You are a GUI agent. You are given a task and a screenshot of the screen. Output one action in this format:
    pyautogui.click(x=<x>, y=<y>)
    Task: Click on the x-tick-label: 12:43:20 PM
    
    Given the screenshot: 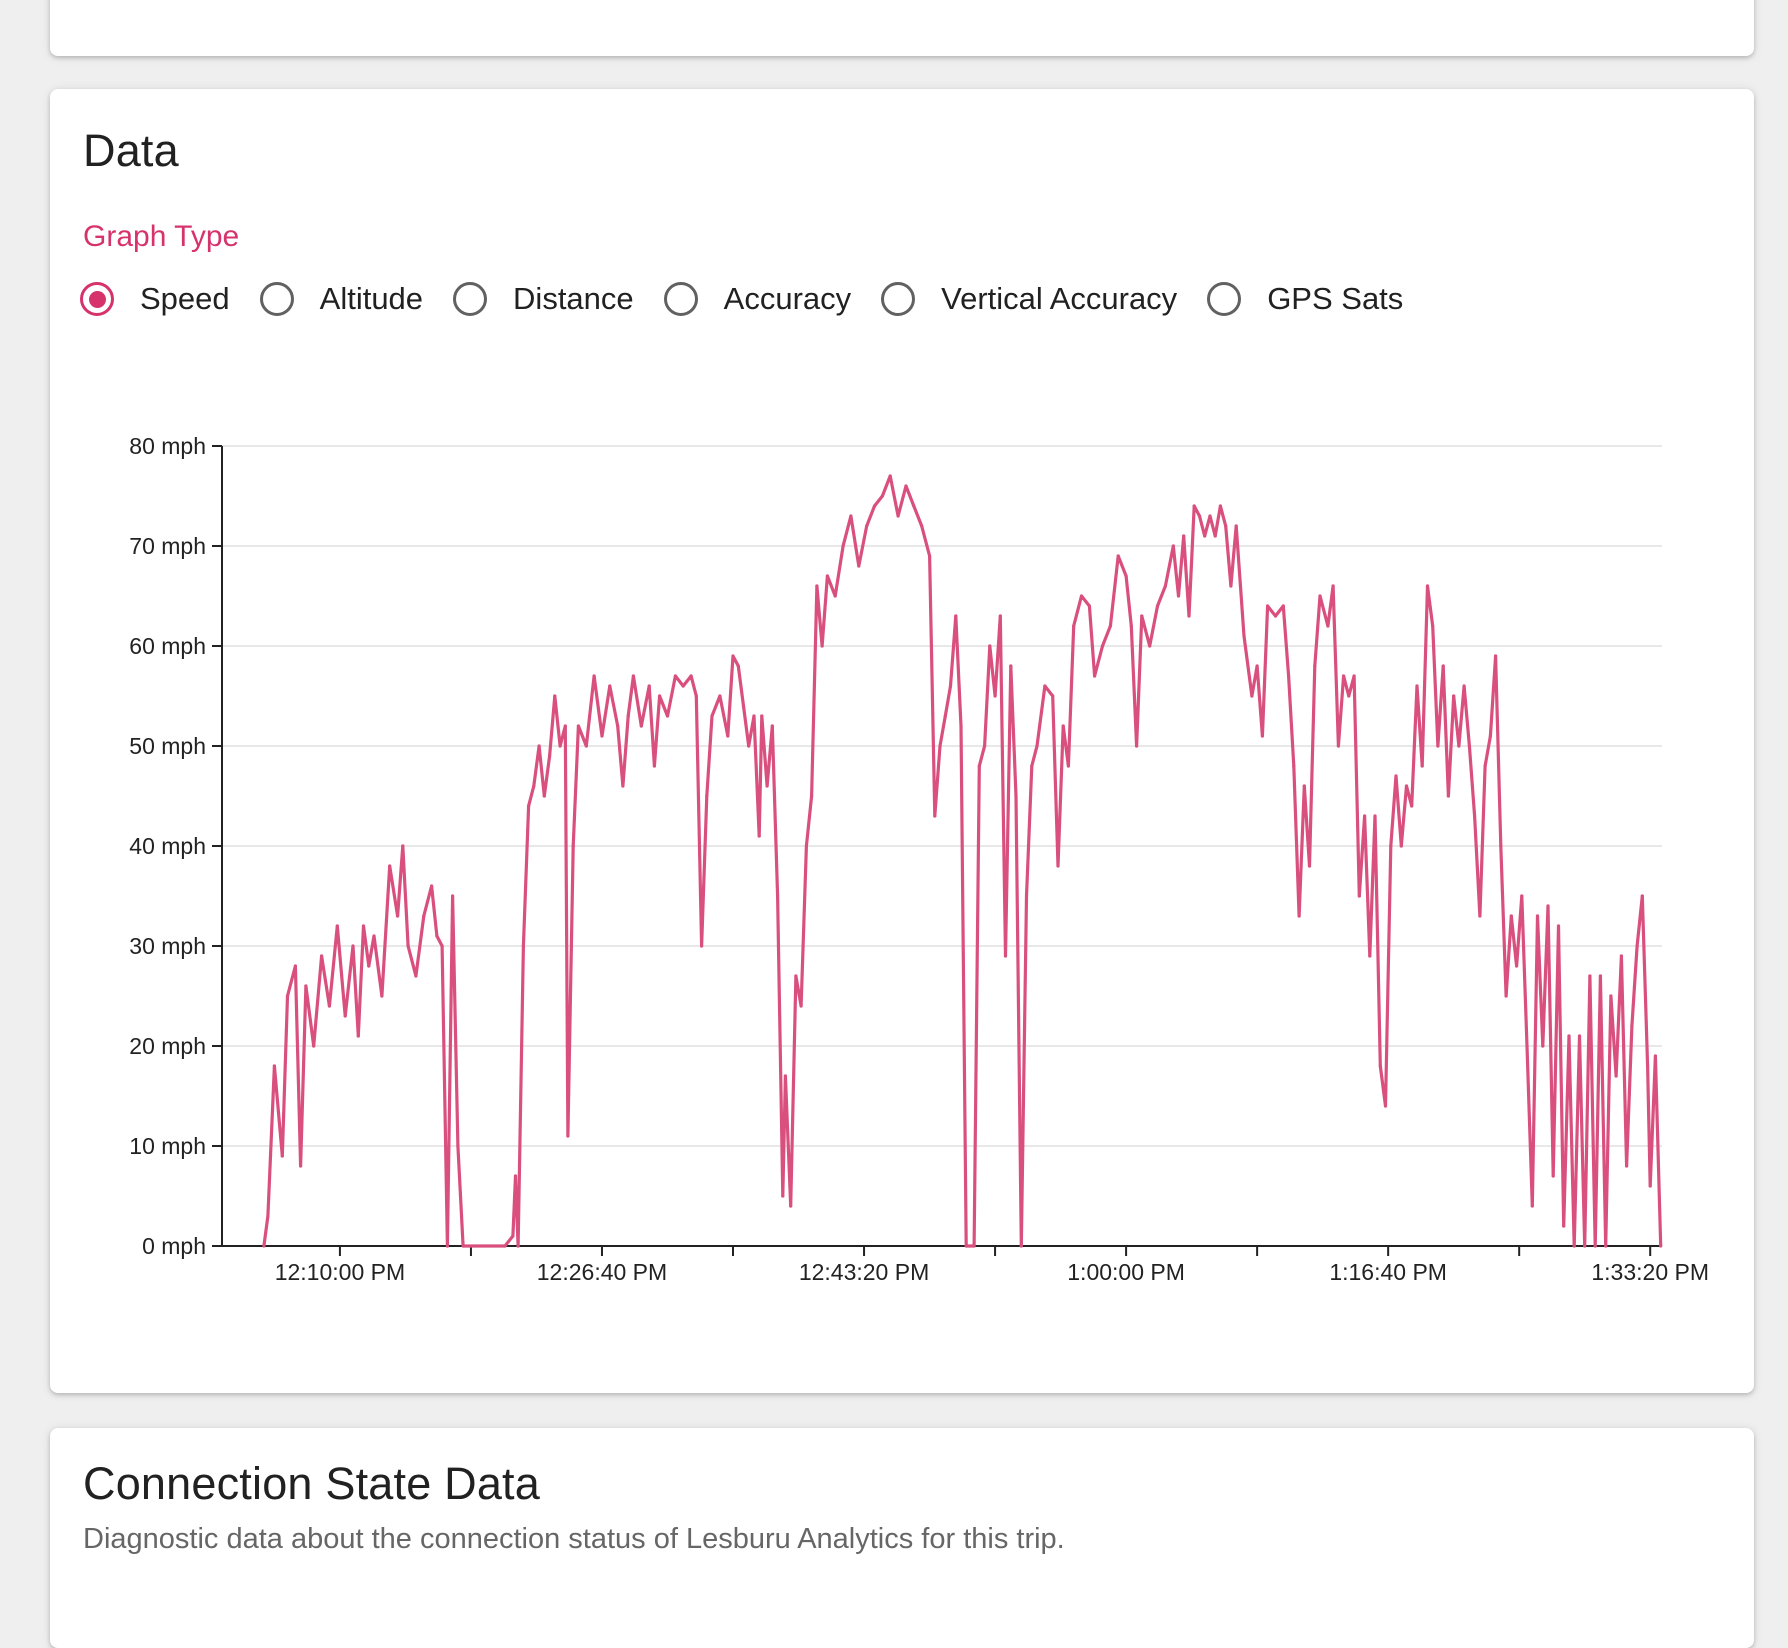 What is the action you would take?
    pyautogui.click(x=864, y=1272)
    